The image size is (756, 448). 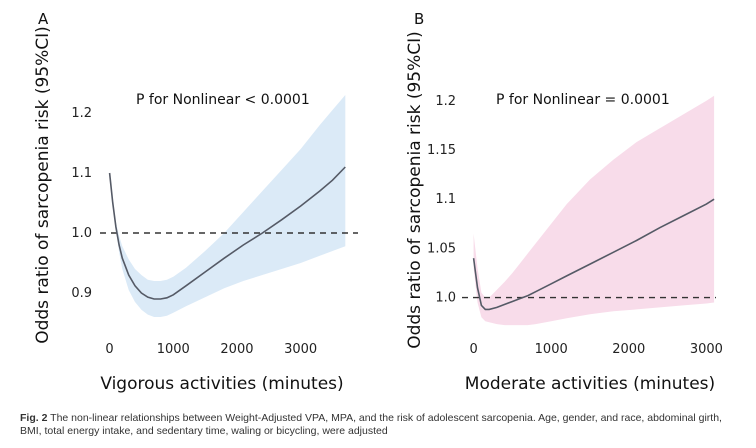 I want to click on panel-b-x-axis-label: Moderate activities (minutes), so click(x=590, y=384).